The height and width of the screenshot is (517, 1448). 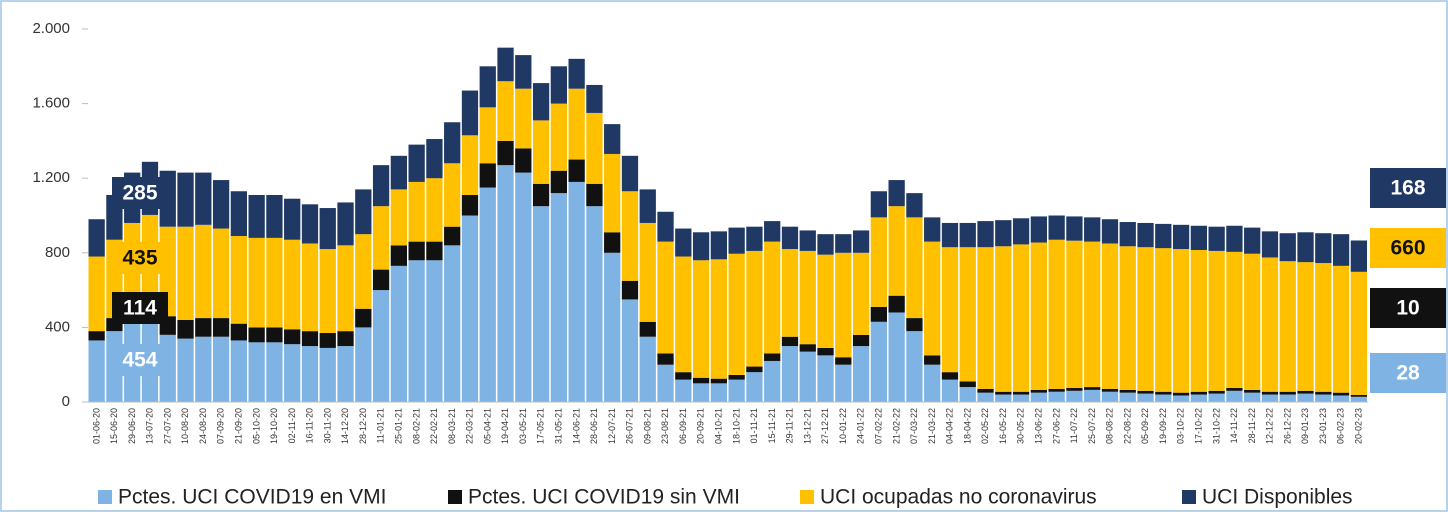 I want to click on x-tick-label: 26-07-21, so click(x=630, y=426).